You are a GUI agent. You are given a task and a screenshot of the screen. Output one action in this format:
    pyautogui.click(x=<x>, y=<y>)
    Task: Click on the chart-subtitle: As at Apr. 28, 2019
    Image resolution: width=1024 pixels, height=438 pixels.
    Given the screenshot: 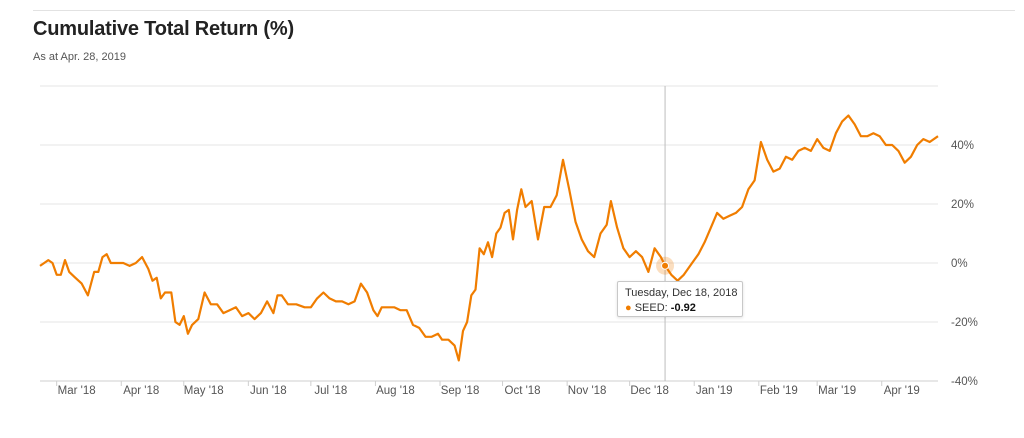 What is the action you would take?
    pyautogui.click(x=79, y=57)
    